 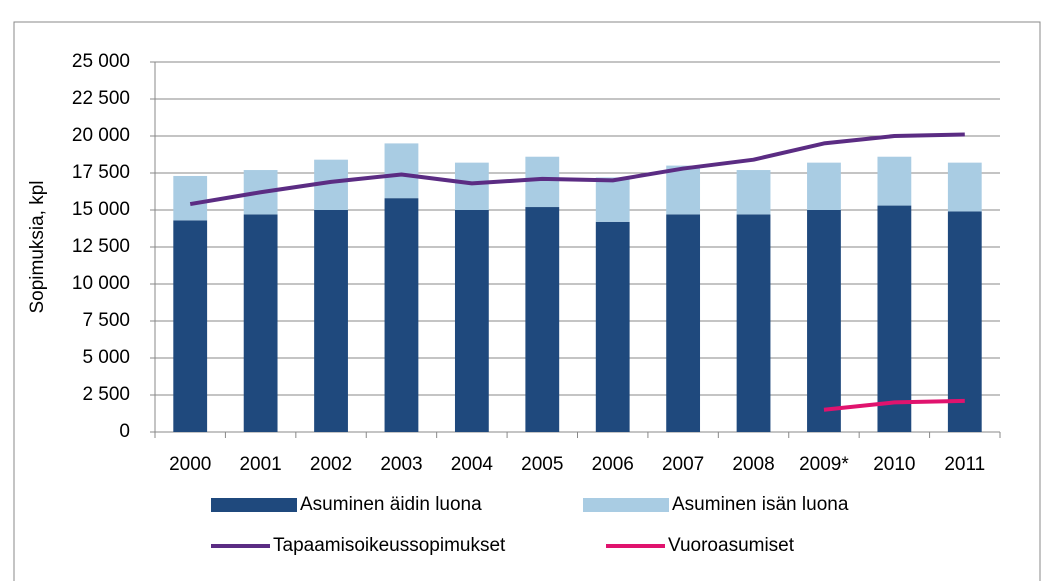 What do you see at coordinates (613, 464) in the screenshot?
I see `x-tick-label: 2006` at bounding box center [613, 464].